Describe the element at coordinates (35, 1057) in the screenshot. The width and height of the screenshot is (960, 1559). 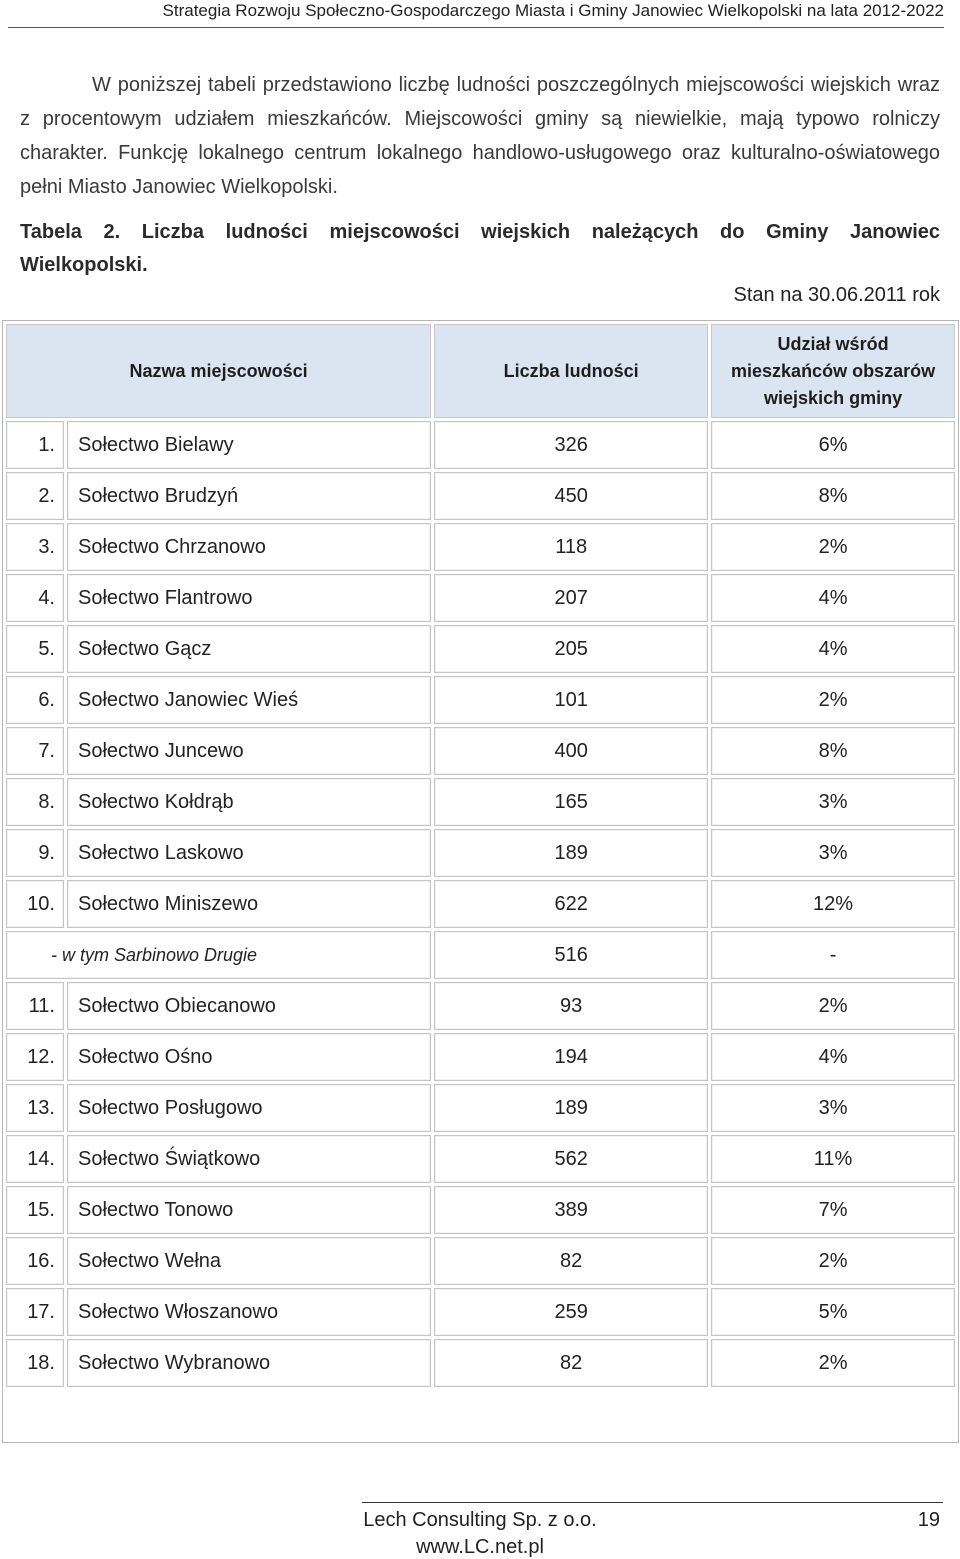
I see `cell-number: 12.` at that location.